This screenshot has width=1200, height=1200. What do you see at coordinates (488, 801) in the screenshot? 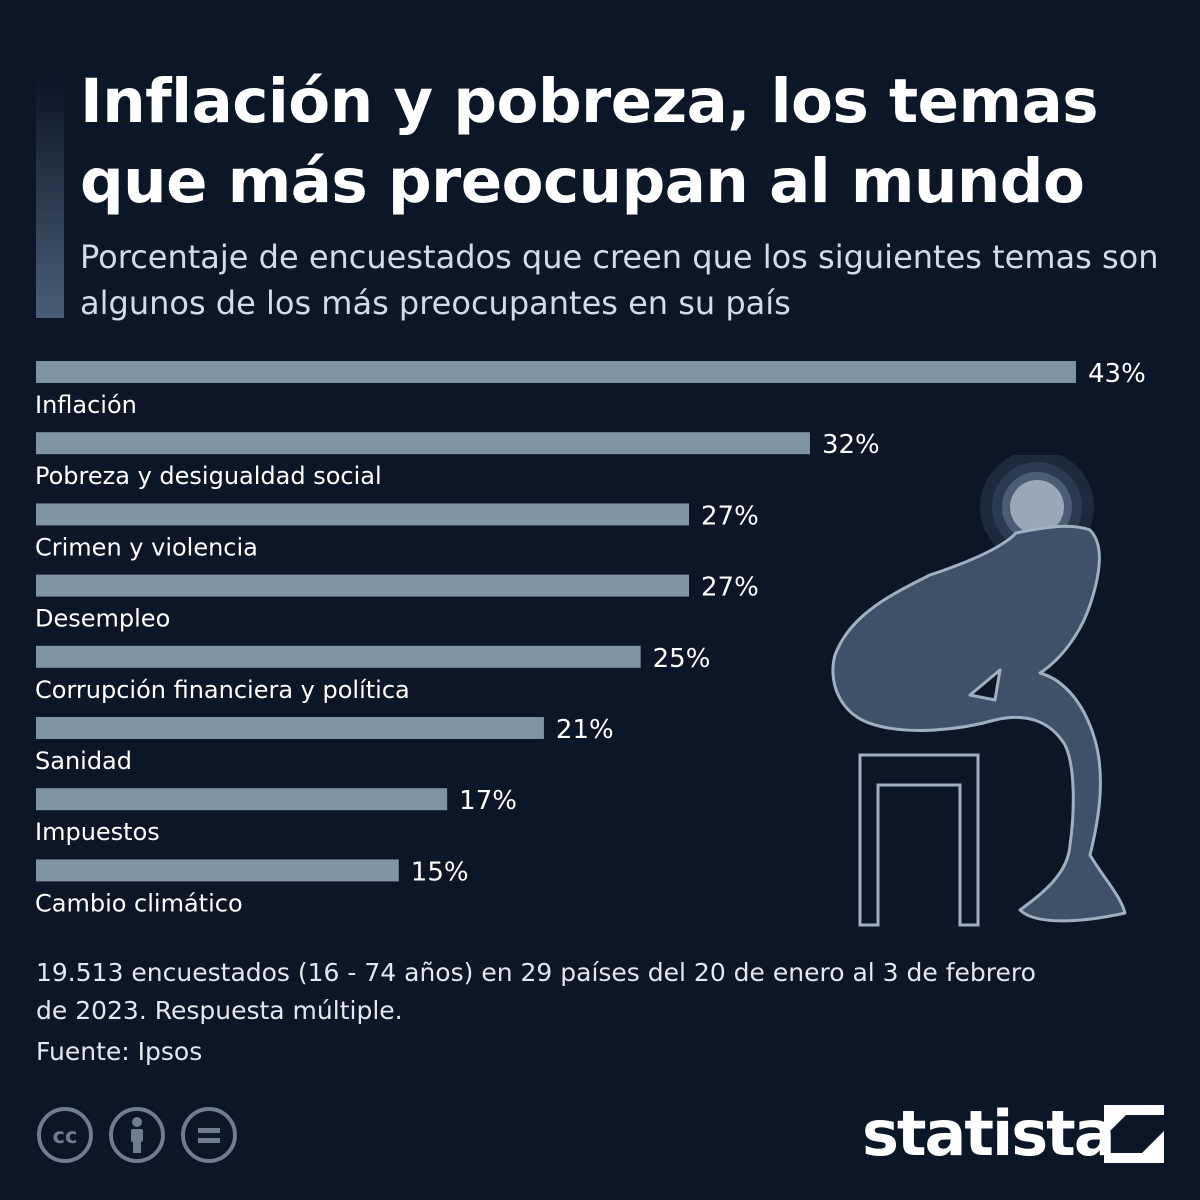
I see `bar-value-label: 17%` at bounding box center [488, 801].